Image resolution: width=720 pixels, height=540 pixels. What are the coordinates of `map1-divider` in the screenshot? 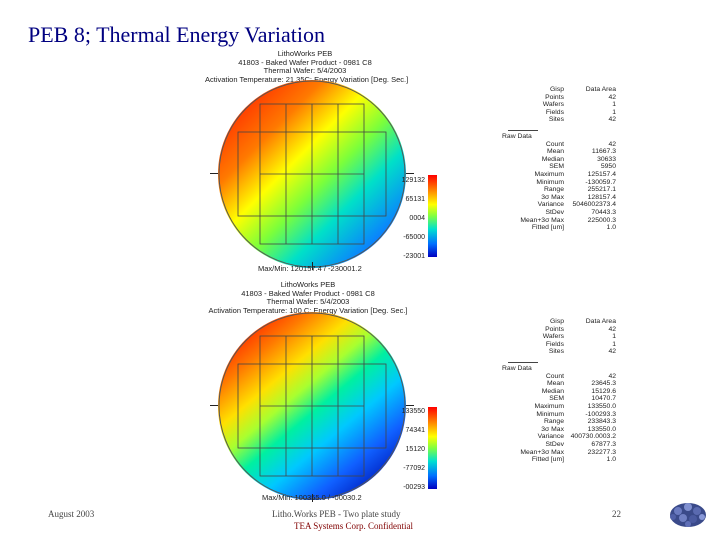 It's located at (523, 130).